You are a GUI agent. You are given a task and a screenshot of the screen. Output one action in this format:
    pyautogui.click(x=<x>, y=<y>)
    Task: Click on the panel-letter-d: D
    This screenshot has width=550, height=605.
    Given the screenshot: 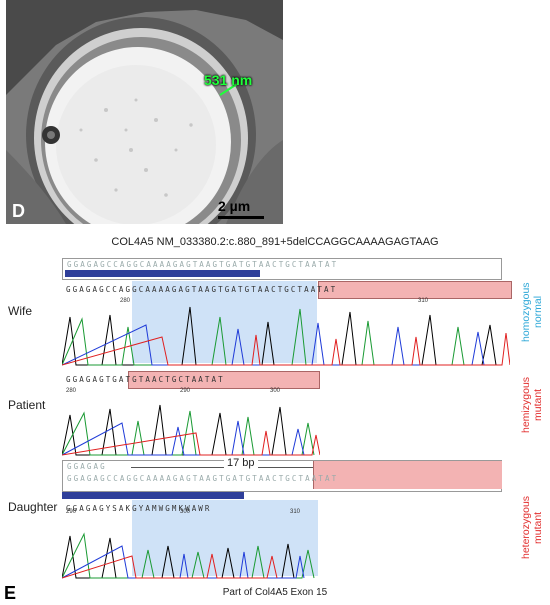 What is the action you would take?
    pyautogui.click(x=18, y=211)
    